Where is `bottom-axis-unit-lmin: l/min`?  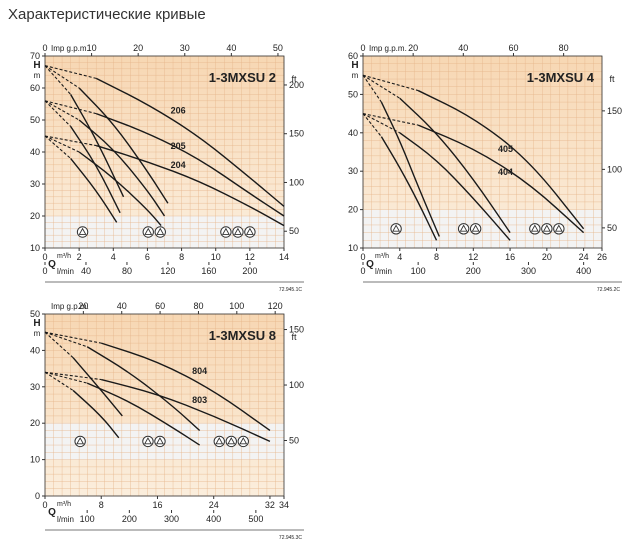 bottom-axis-unit-lmin: l/min is located at coordinates (65, 271).